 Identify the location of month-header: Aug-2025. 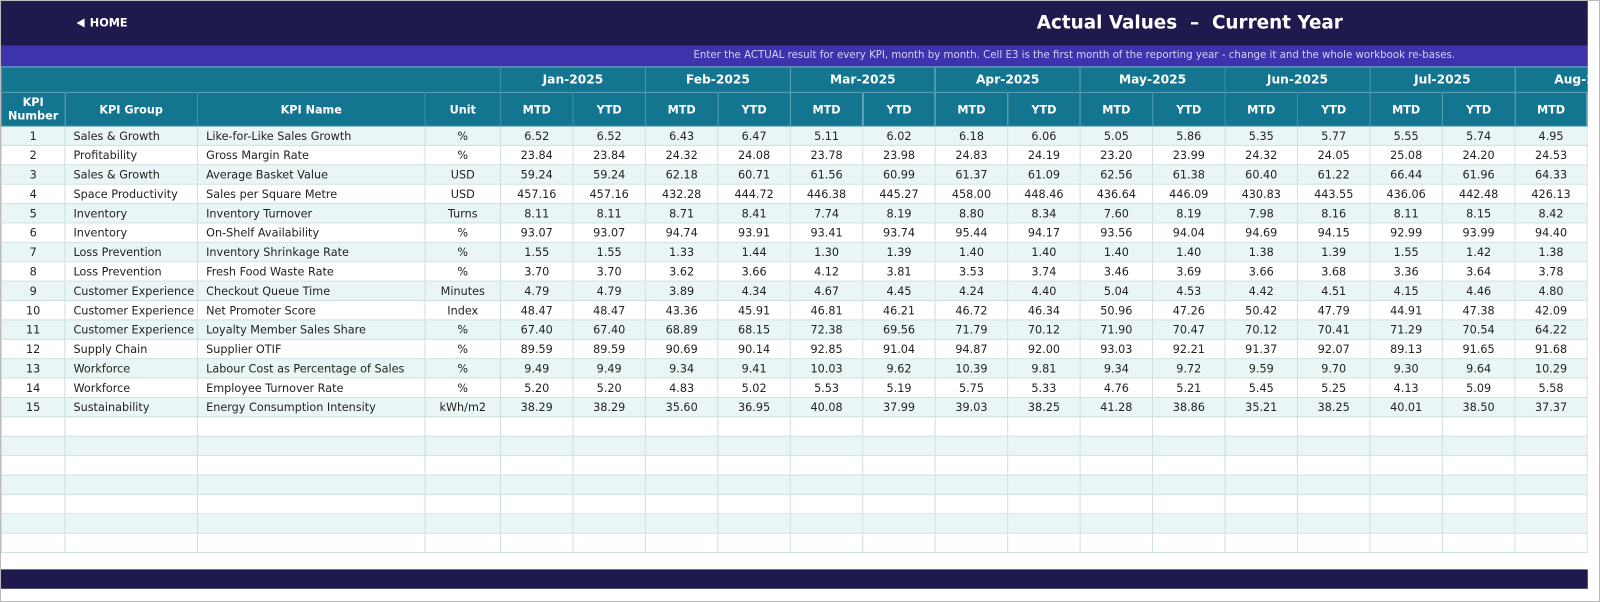
(1551, 79).